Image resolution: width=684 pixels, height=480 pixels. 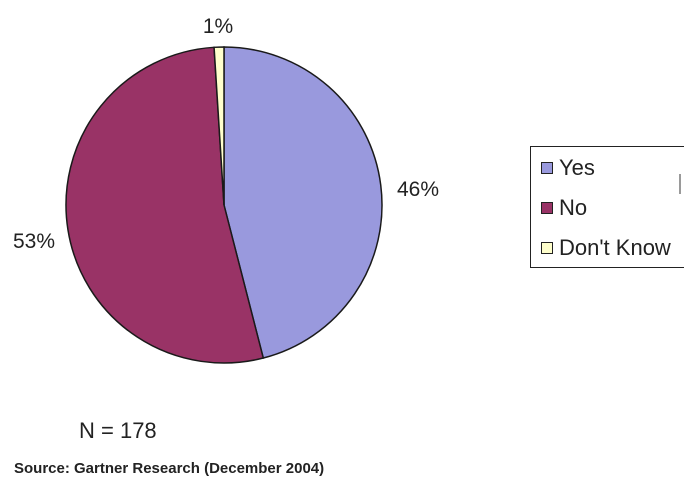 I want to click on chart-legend: Yes No Don't Know, so click(x=607, y=207).